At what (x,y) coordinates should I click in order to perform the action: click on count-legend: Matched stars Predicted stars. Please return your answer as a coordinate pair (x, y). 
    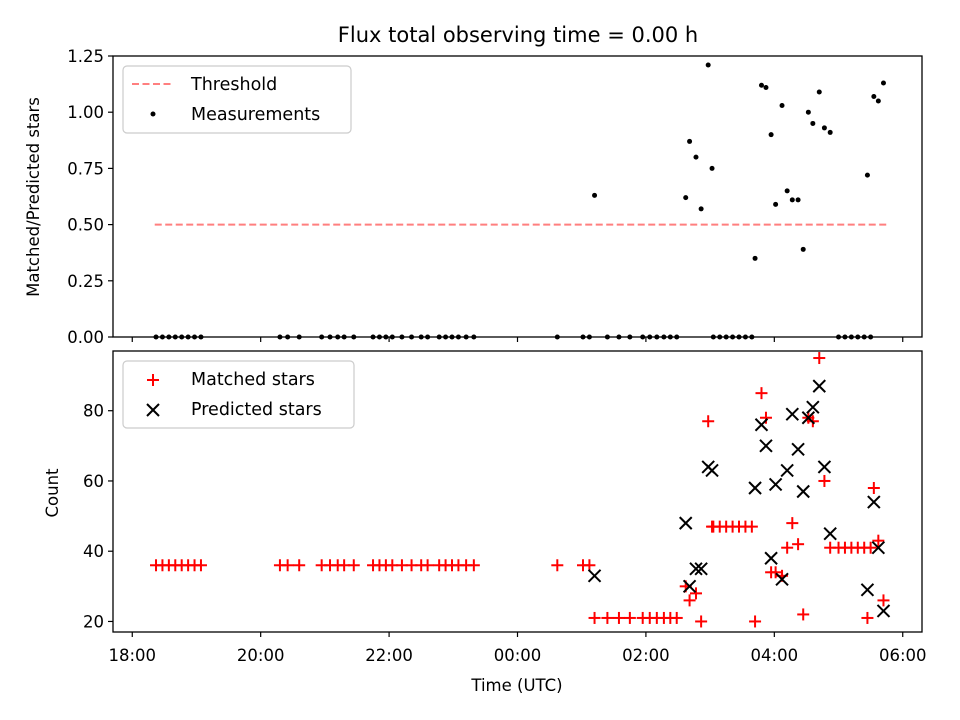
    Looking at the image, I should click on (238, 394).